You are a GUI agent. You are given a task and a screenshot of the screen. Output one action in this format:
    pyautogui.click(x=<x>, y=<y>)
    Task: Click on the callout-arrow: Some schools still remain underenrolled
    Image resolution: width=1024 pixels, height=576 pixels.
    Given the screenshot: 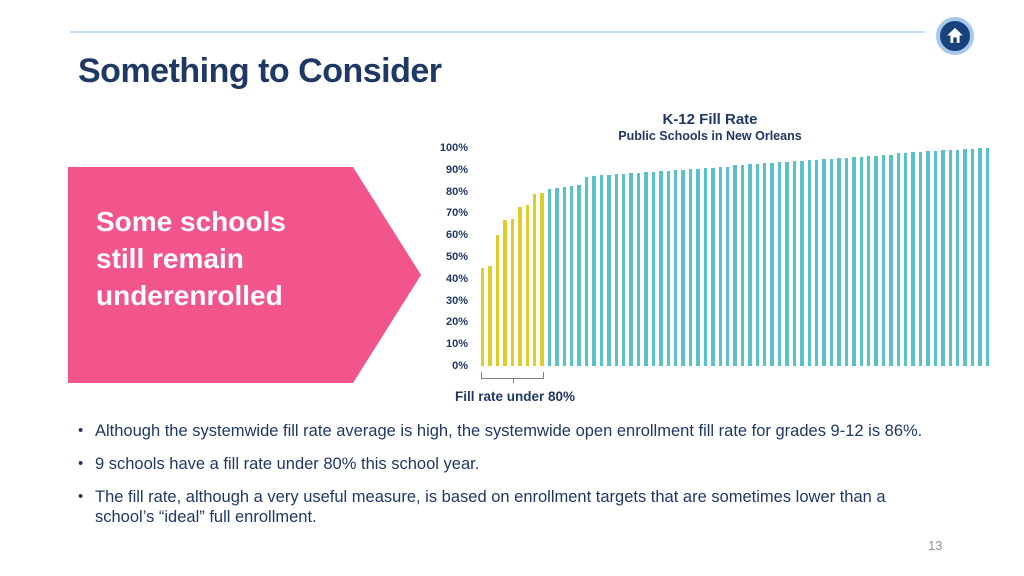 What is the action you would take?
    pyautogui.click(x=246, y=275)
    